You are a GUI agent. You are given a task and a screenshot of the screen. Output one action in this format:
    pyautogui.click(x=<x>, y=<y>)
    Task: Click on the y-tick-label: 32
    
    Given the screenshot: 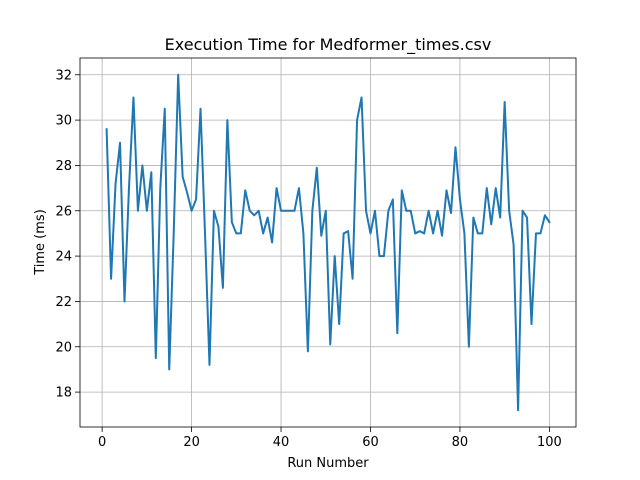 What is the action you would take?
    pyautogui.click(x=63, y=75)
    